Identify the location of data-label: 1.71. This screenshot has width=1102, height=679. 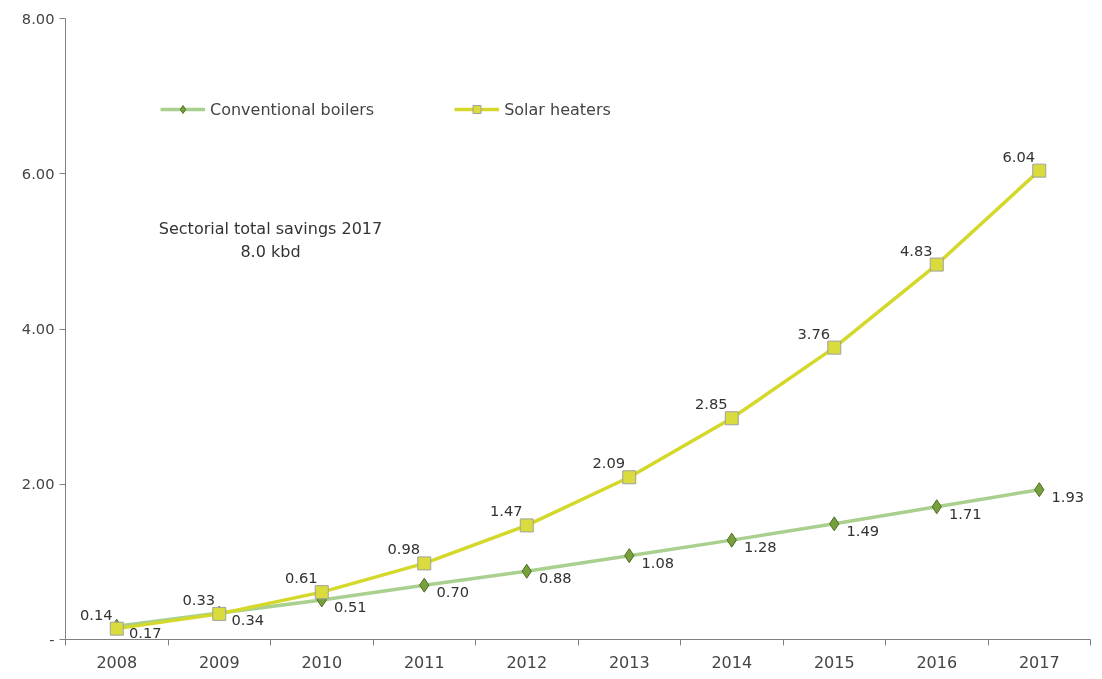
(965, 513).